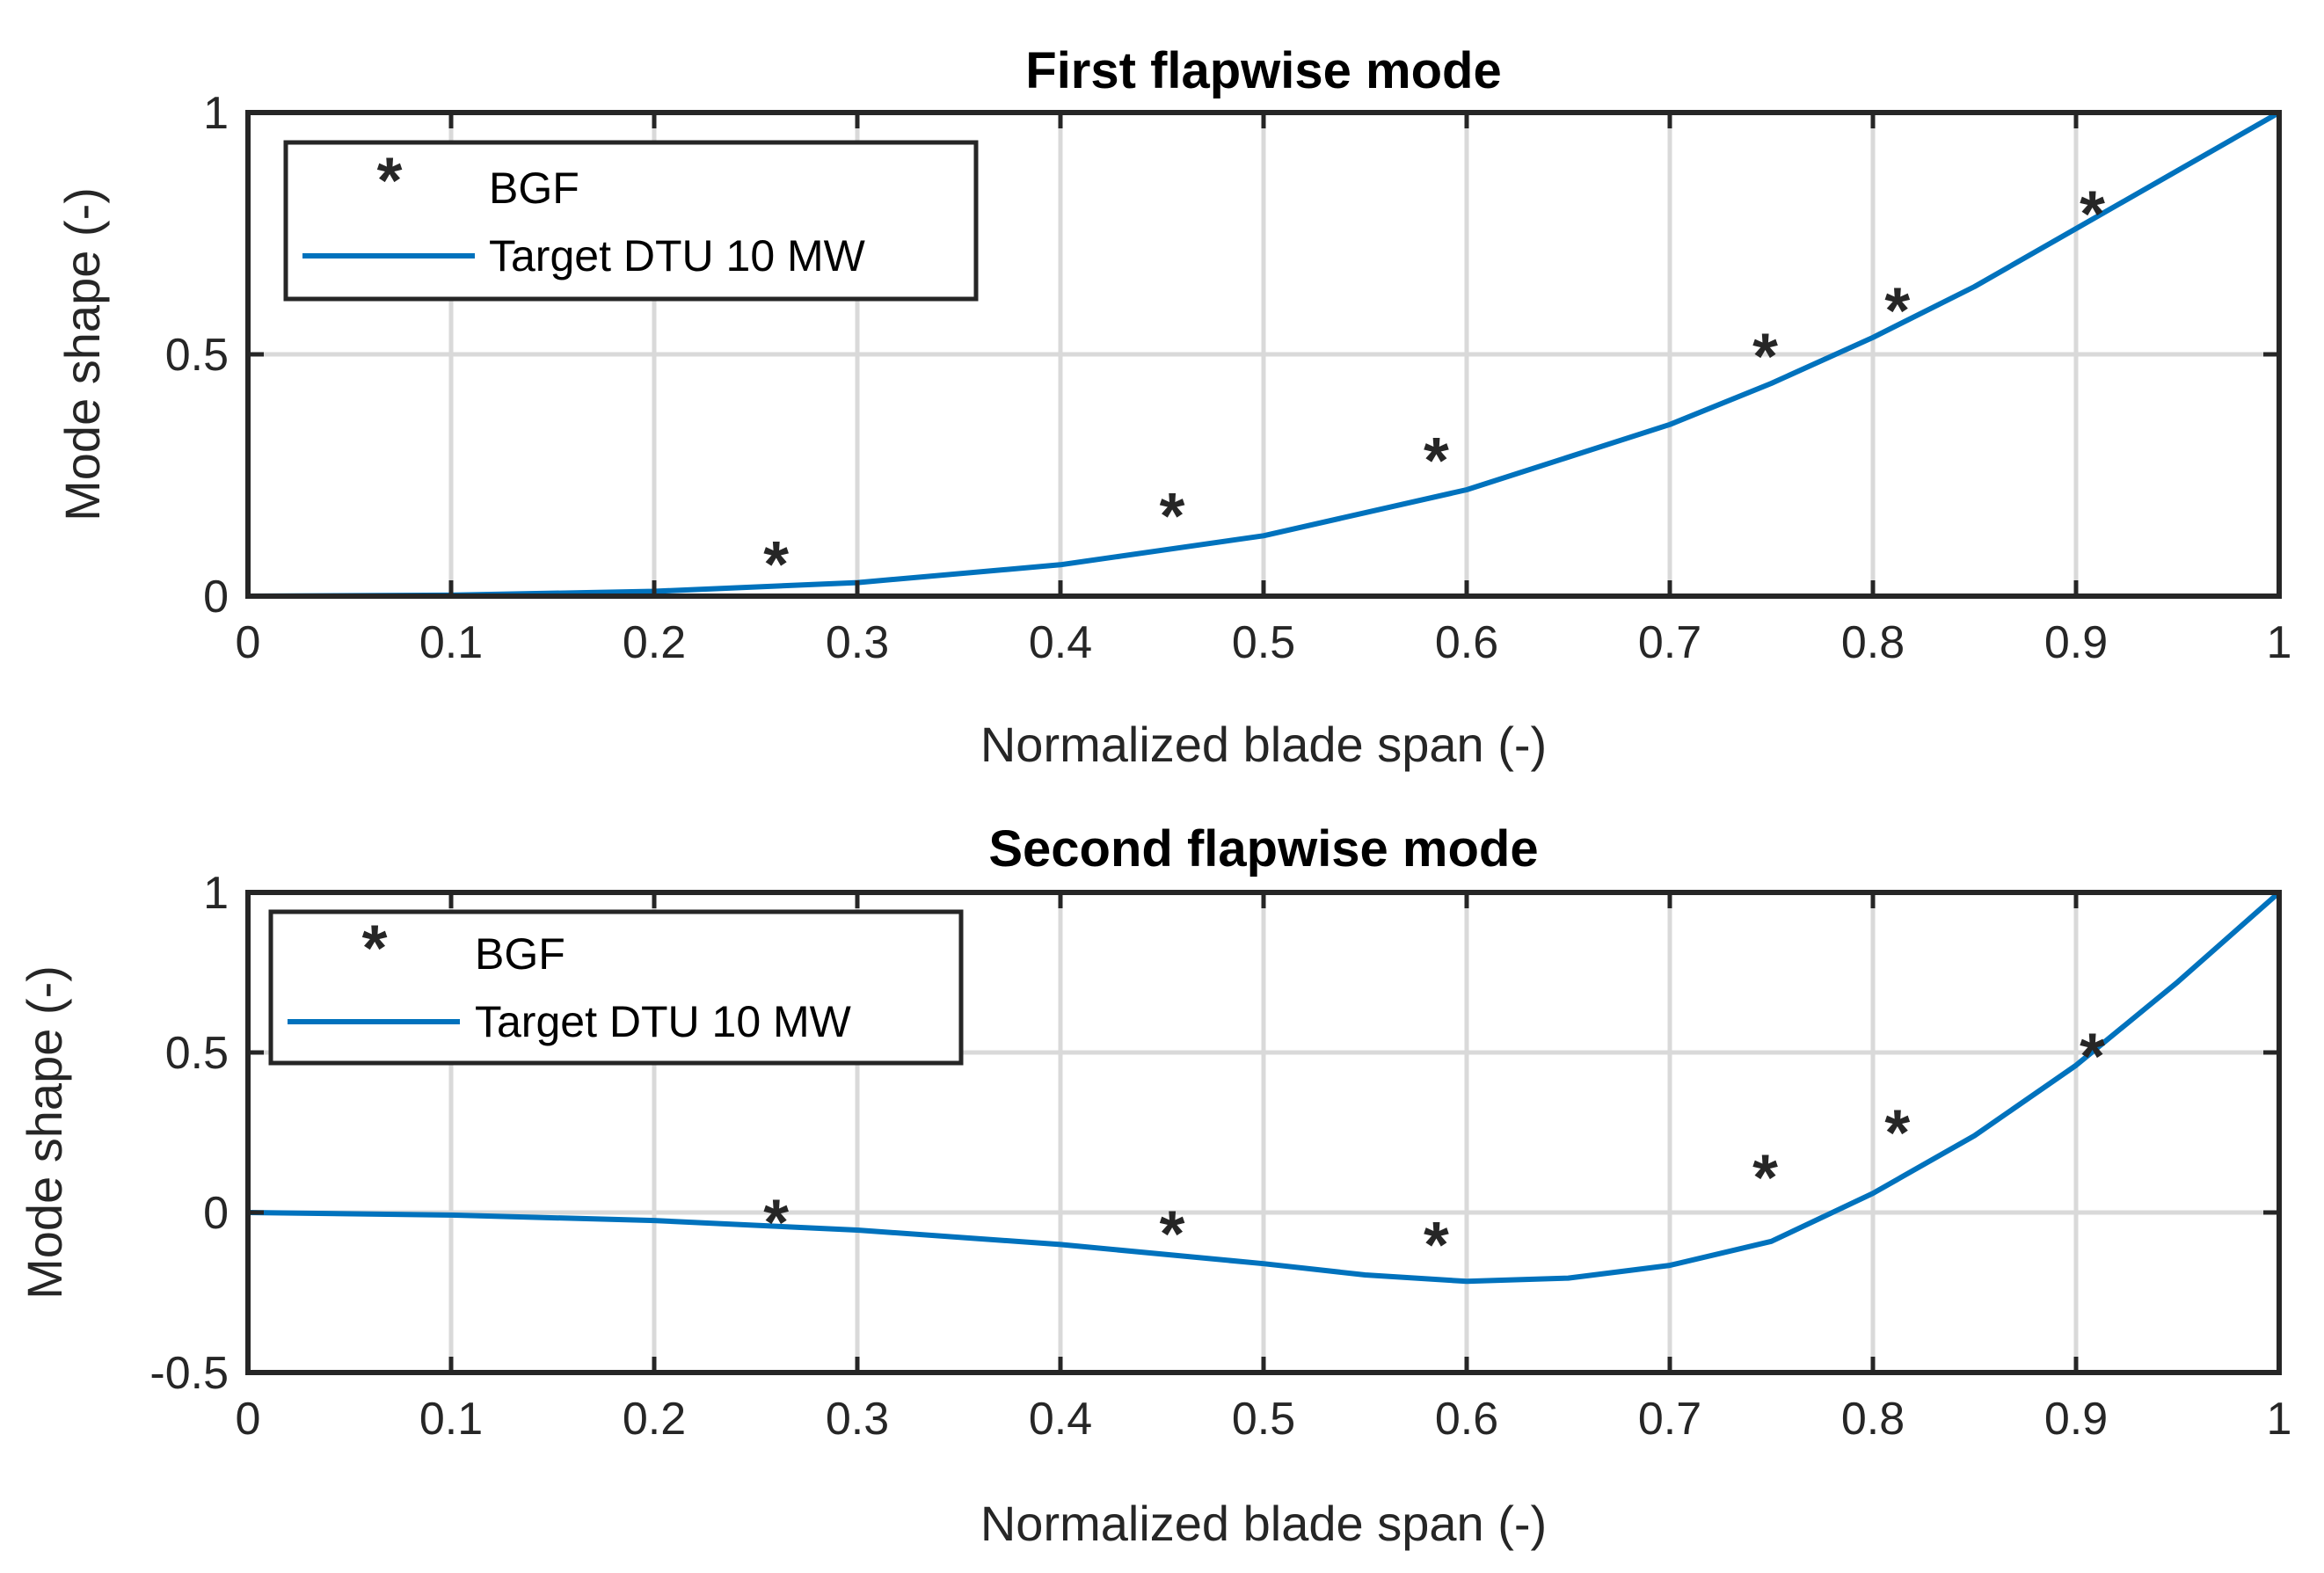 This screenshot has width=2324, height=1573. I want to click on chart-title: First flapwise mode, so click(1263, 70).